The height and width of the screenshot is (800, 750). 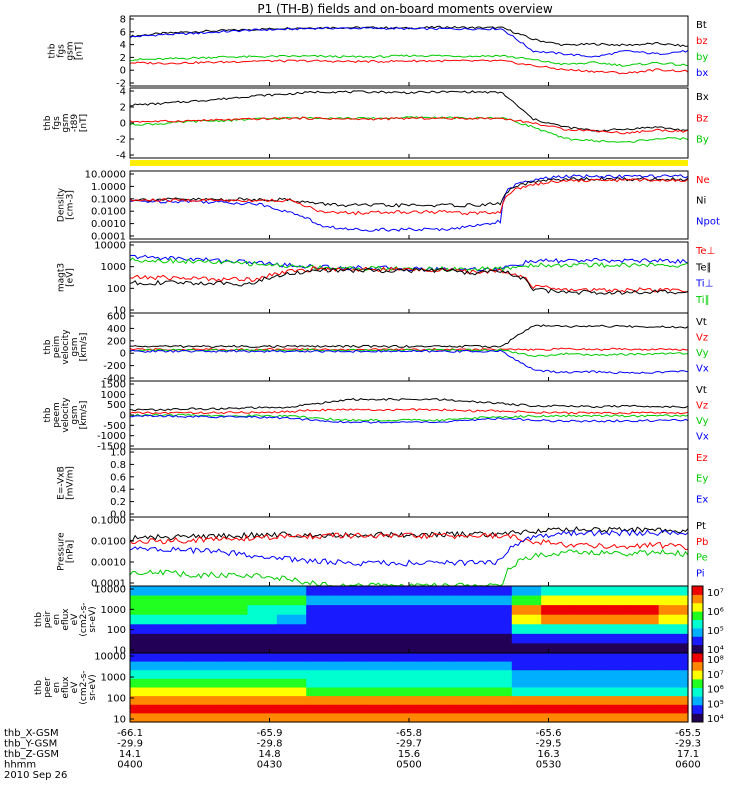 What do you see at coordinates (409, 123) in the screenshot?
I see `panel-frame` at bounding box center [409, 123].